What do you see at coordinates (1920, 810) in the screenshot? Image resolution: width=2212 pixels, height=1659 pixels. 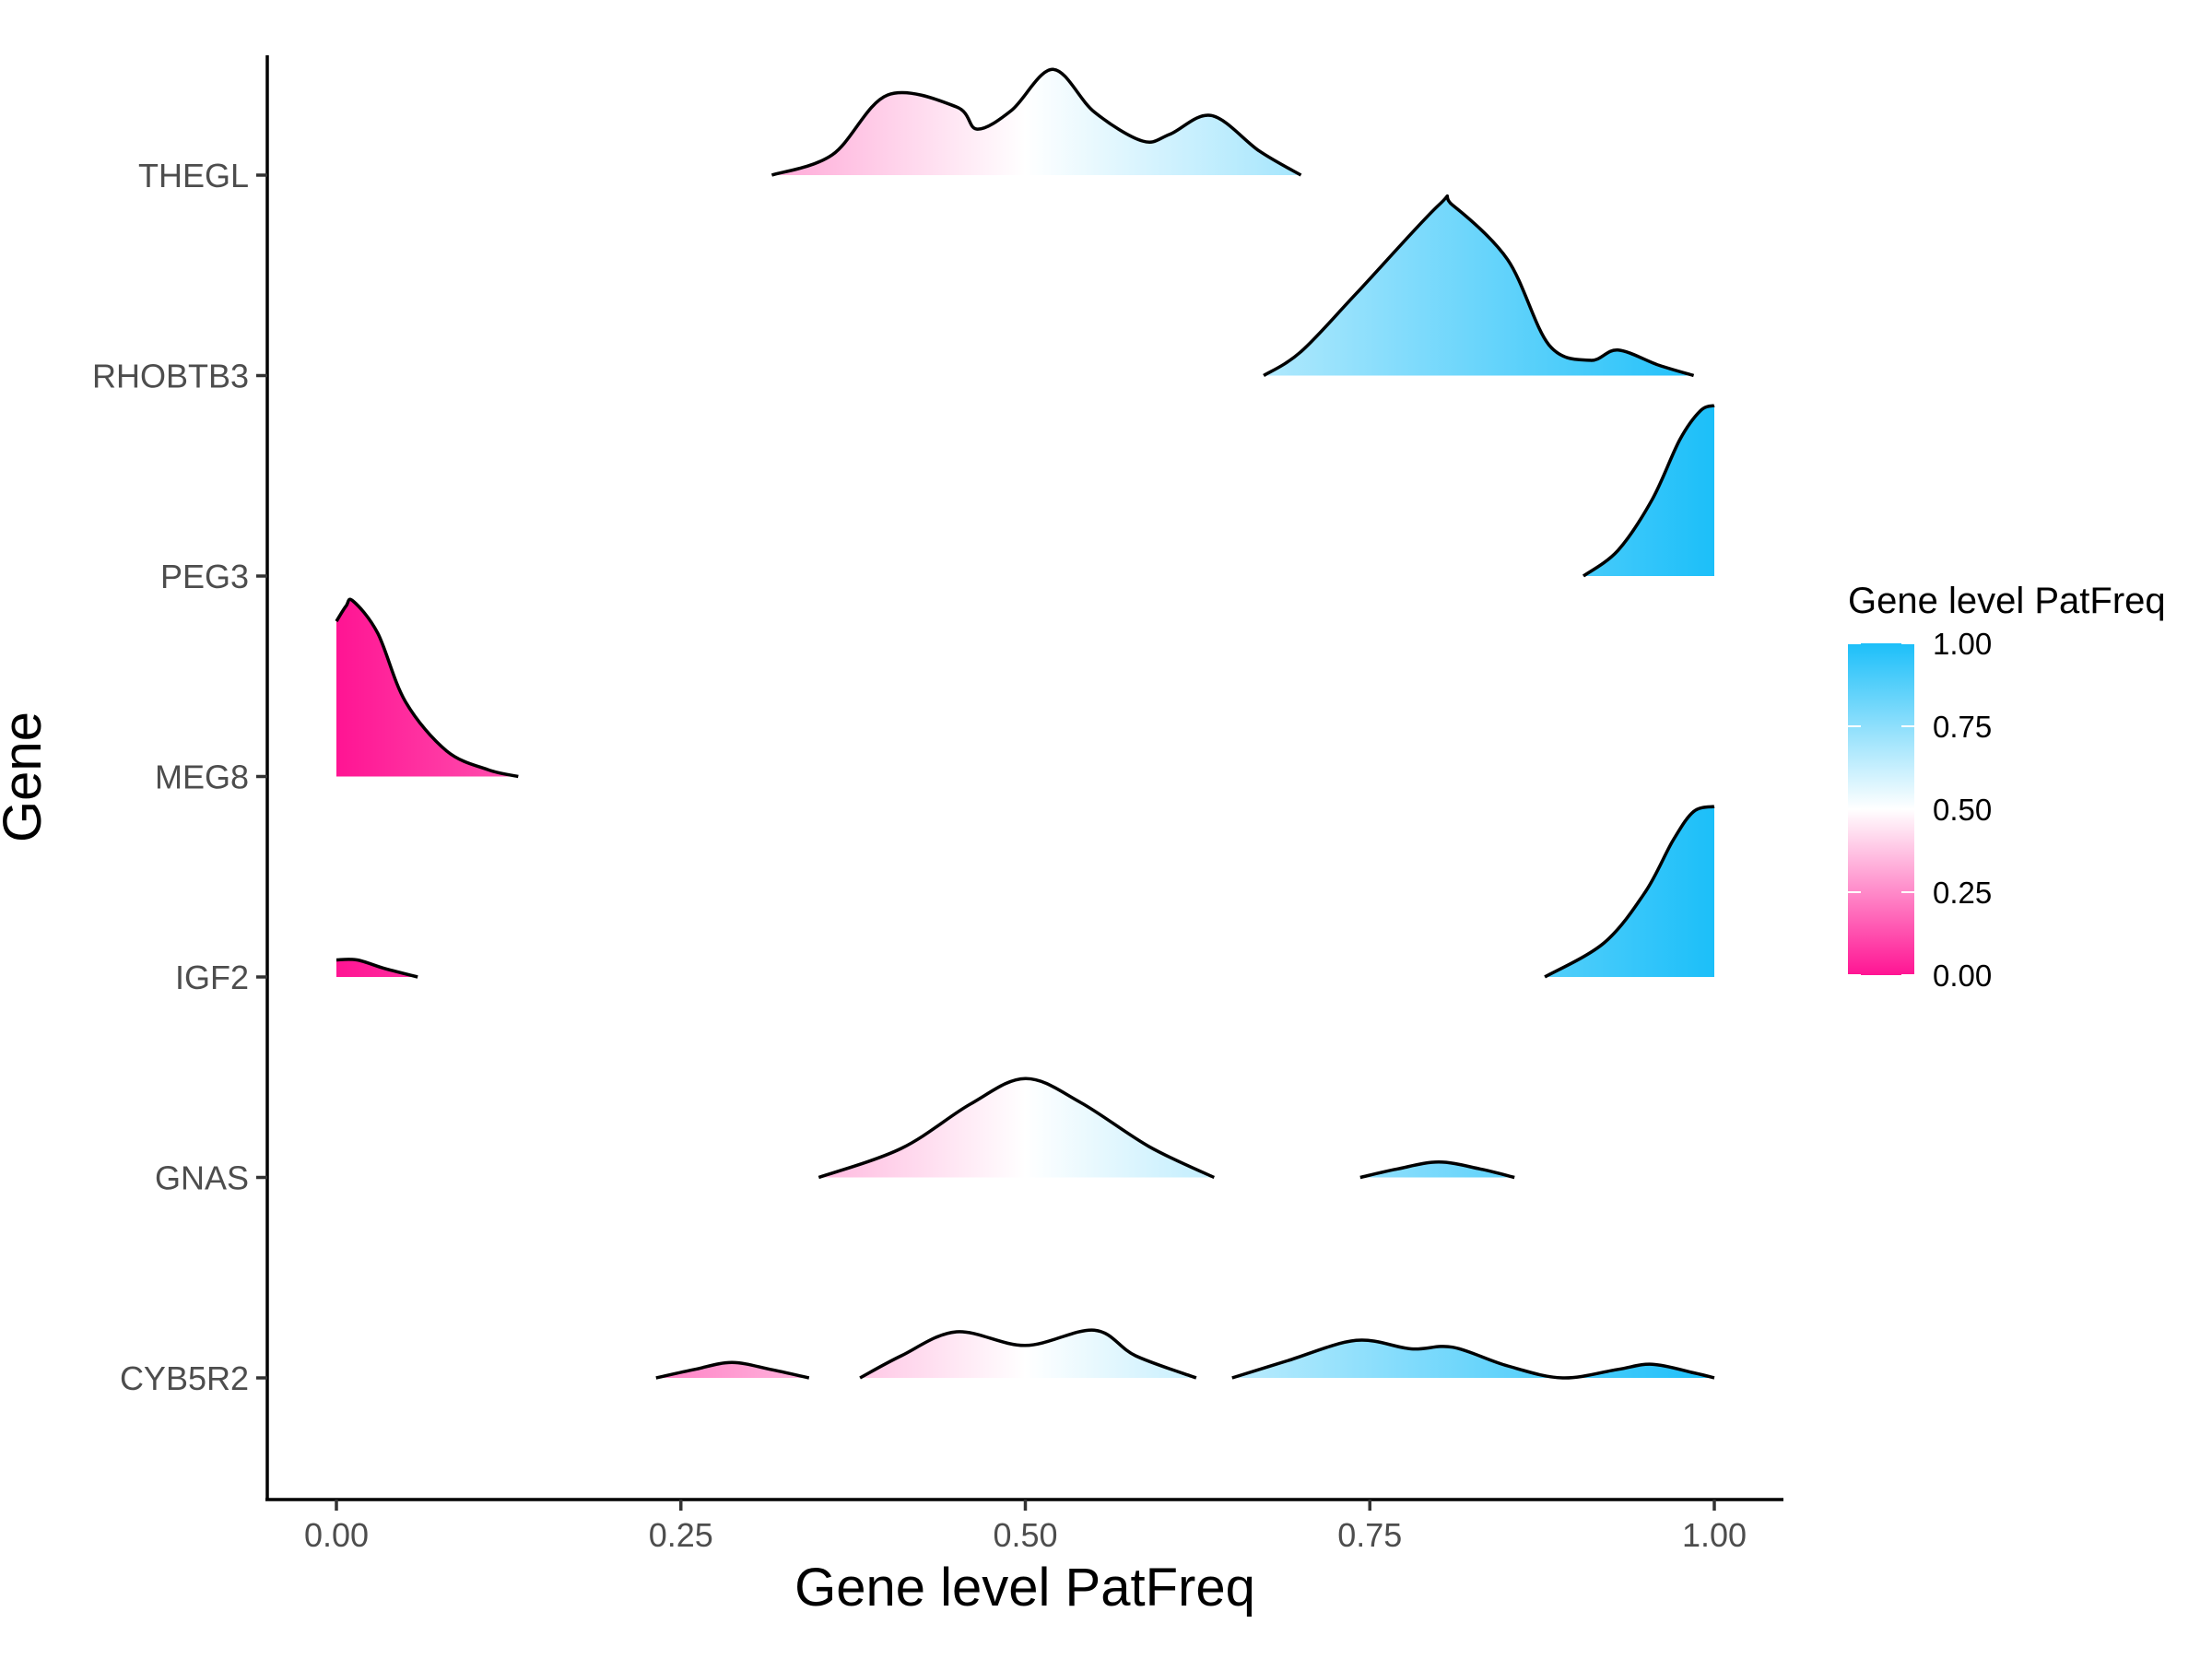 I see `legend-ticks: 1.00 0.75 0.50 0.25 0.00` at bounding box center [1920, 810].